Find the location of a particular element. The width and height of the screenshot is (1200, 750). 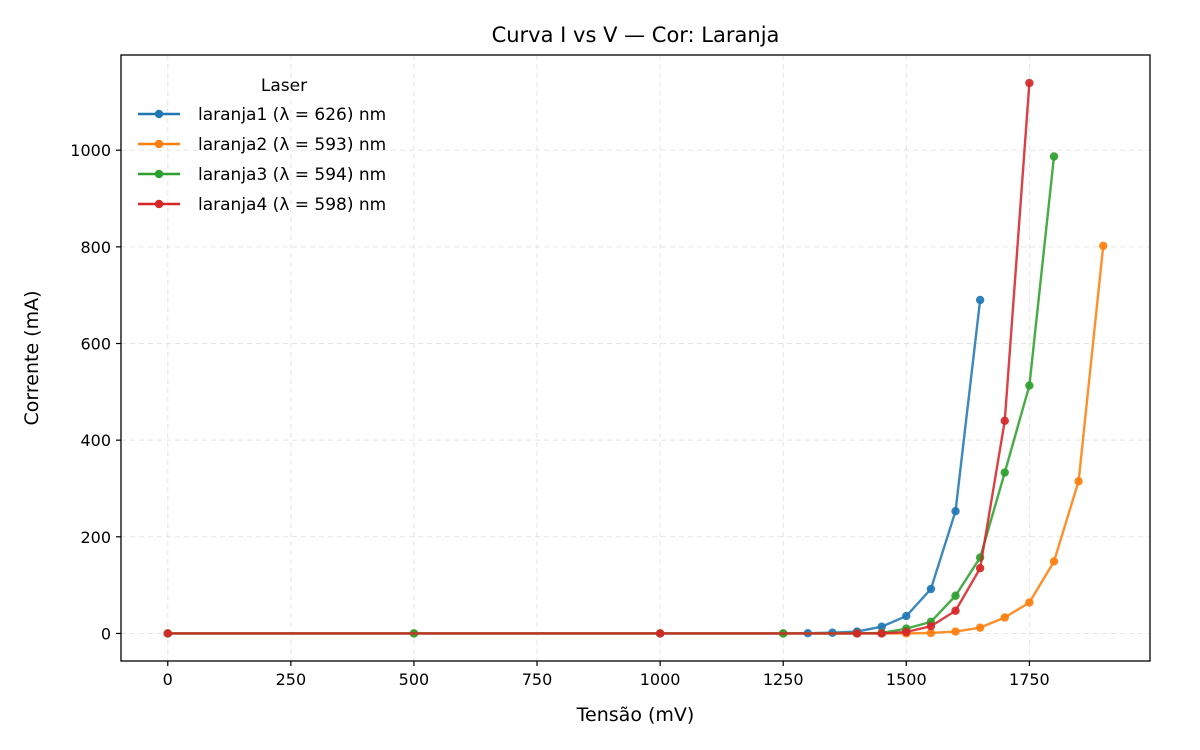

legend-title: Laser is located at coordinates (284, 86).